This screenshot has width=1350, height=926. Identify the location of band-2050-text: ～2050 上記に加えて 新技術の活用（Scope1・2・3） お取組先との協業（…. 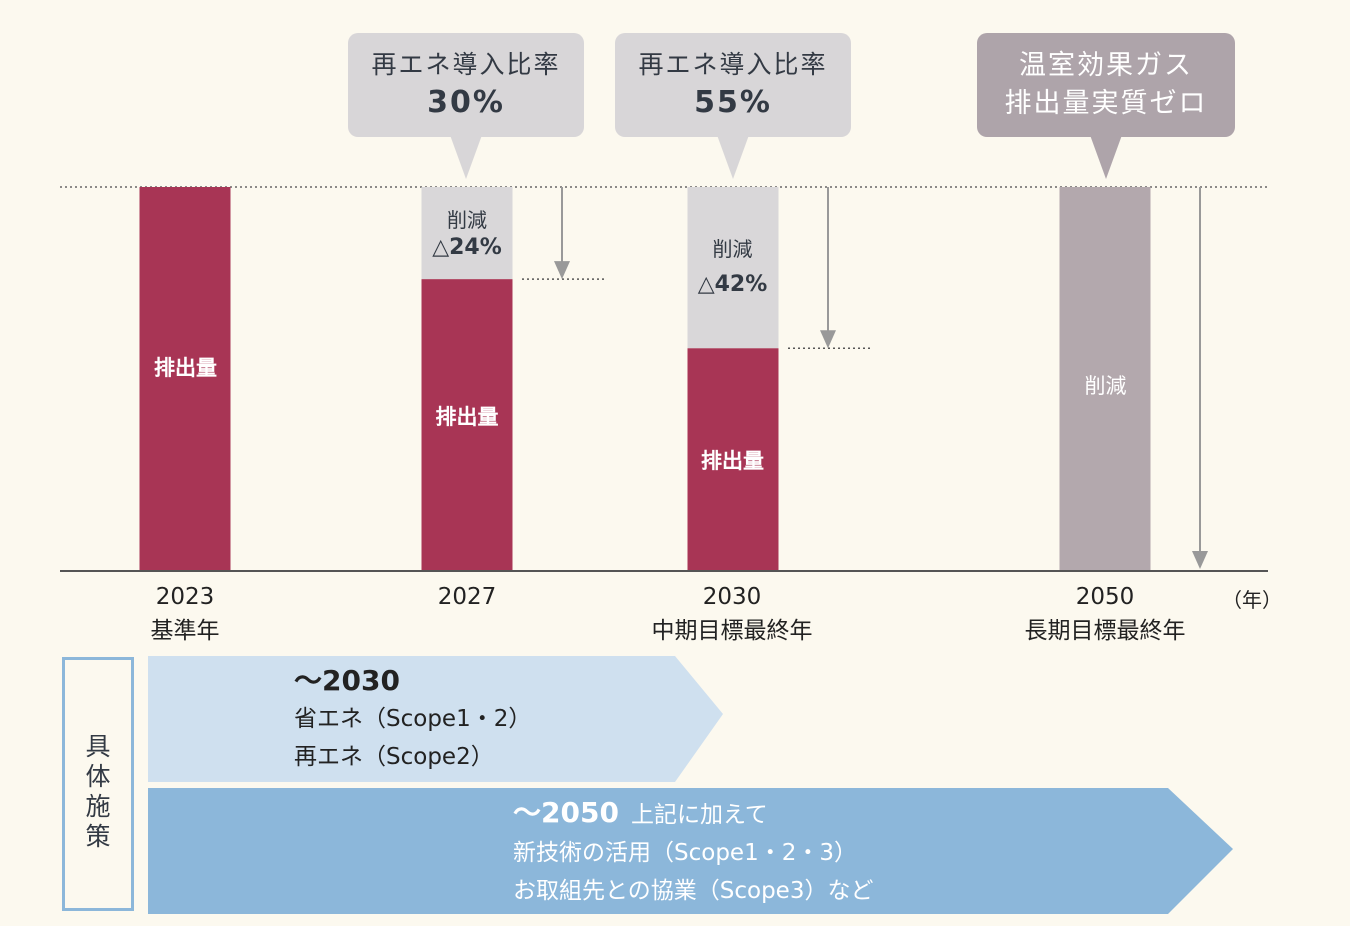
(693, 852).